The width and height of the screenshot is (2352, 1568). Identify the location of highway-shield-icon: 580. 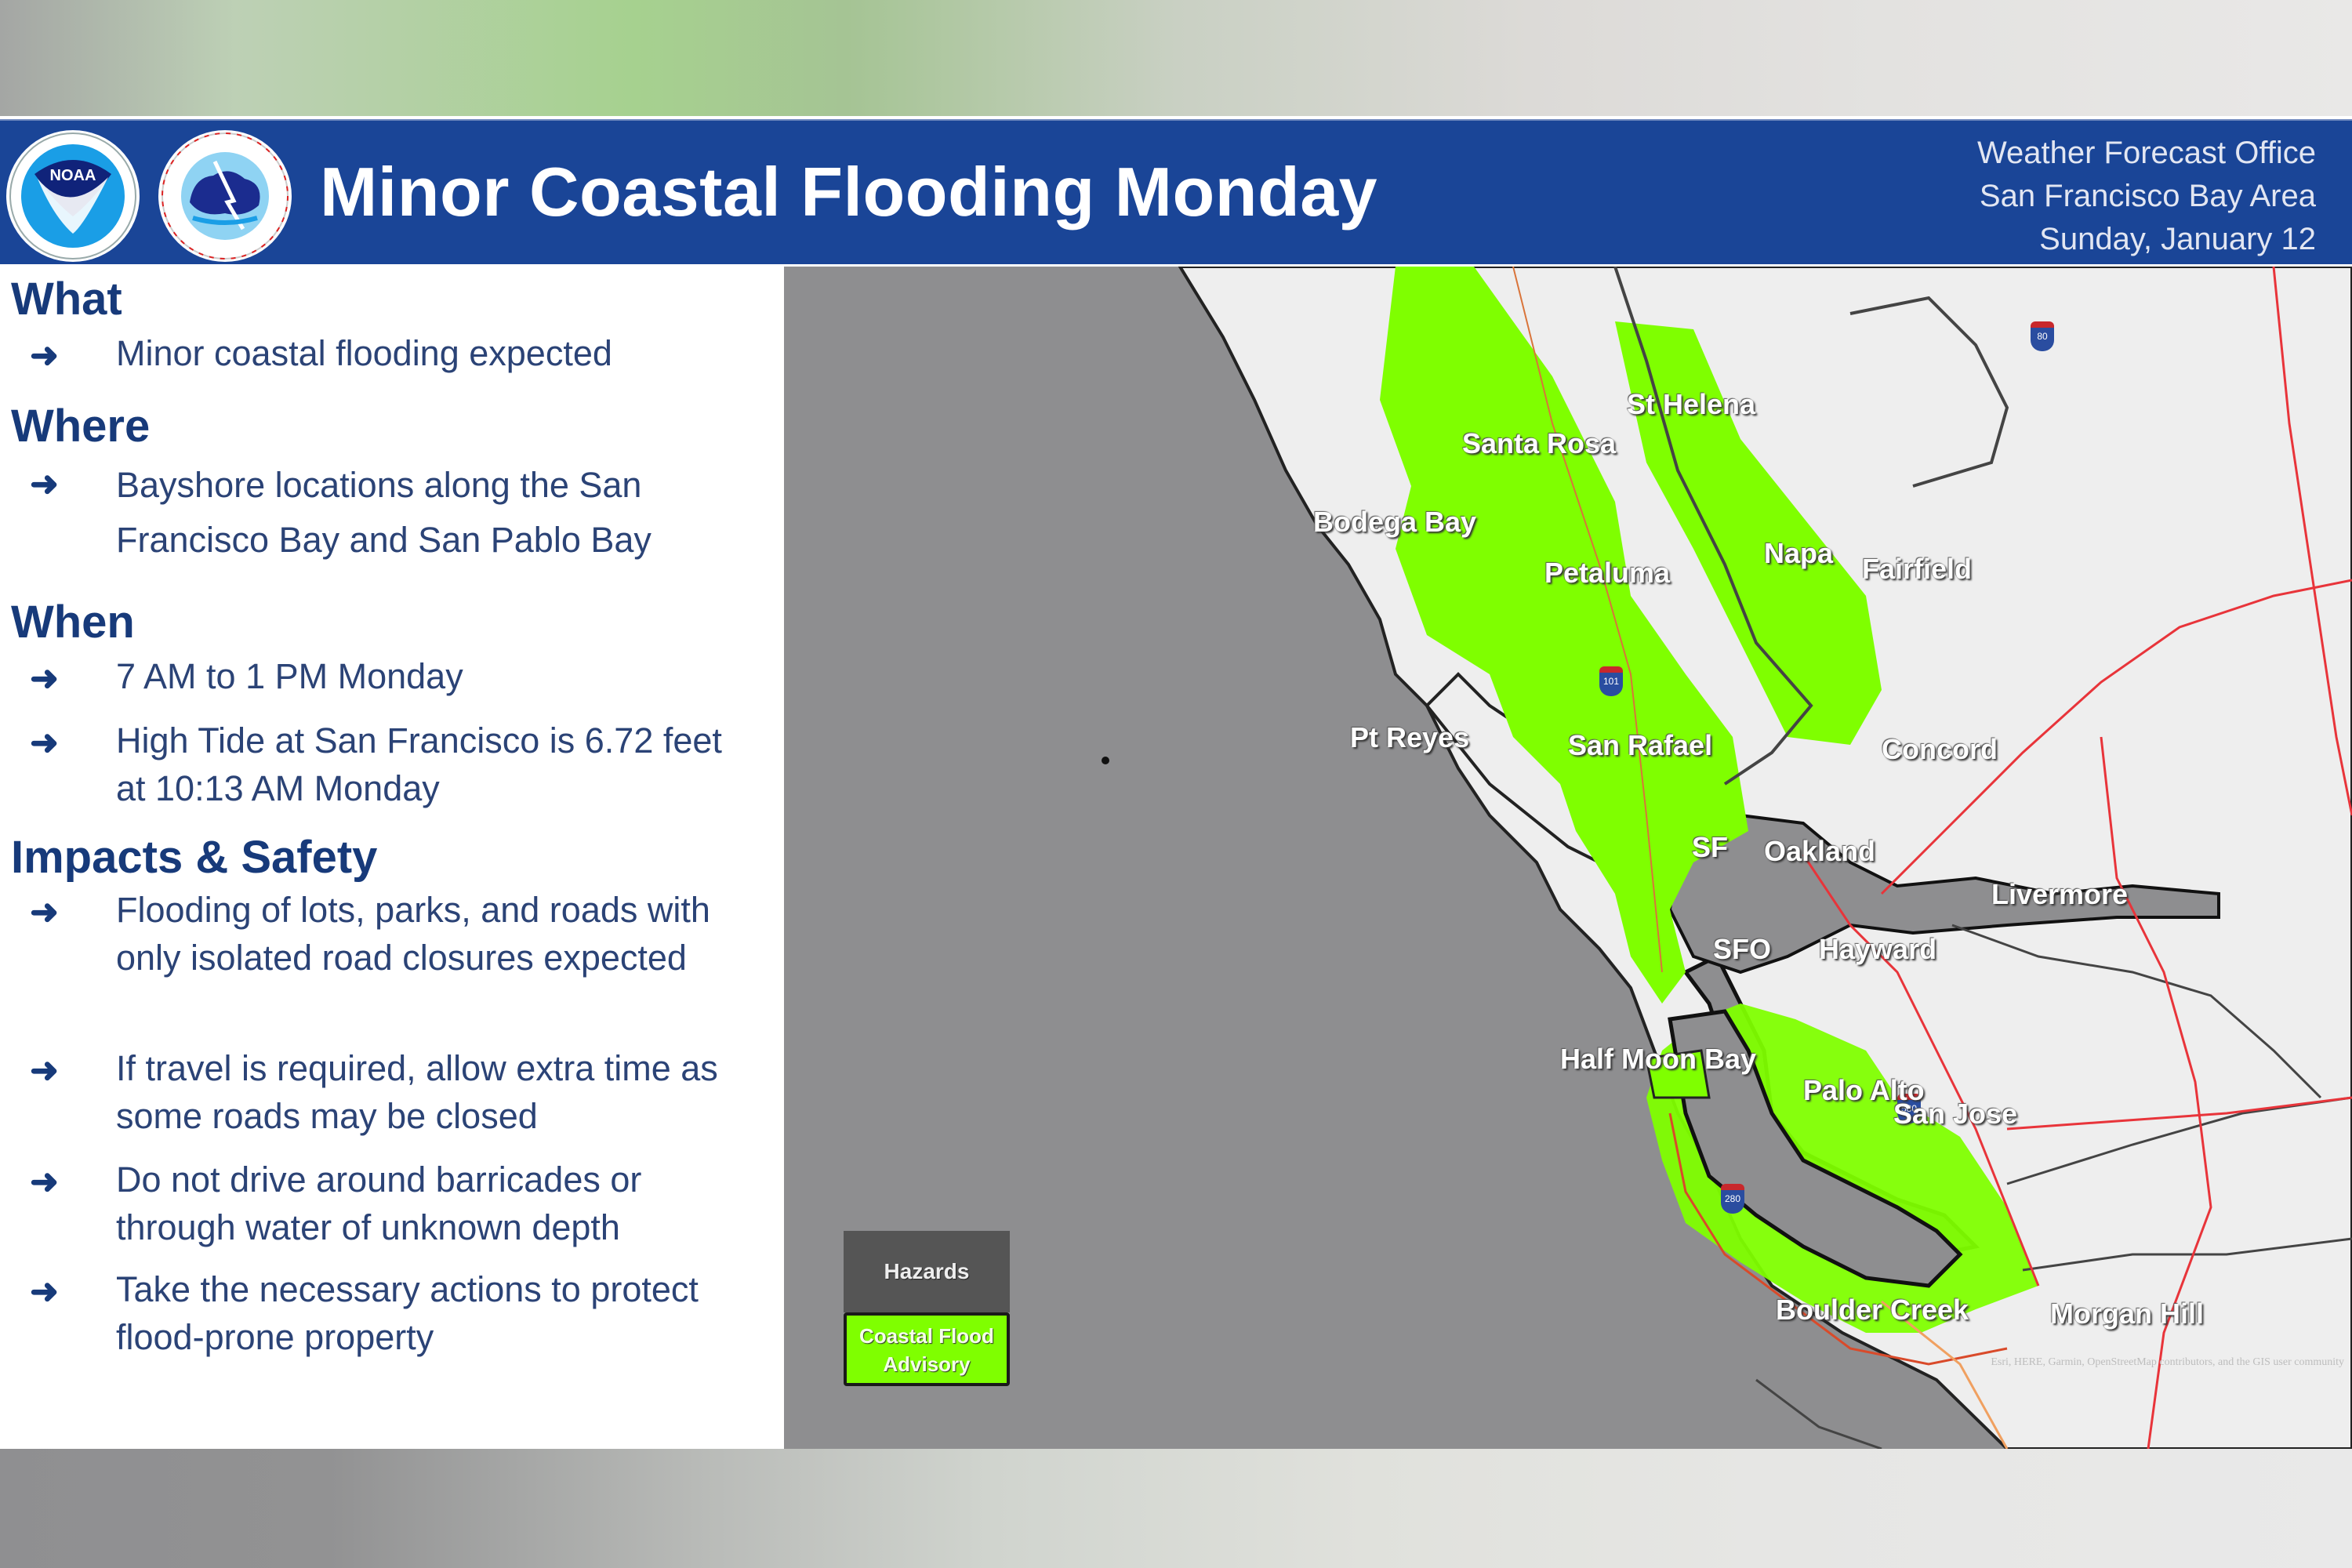
(1909, 1108).